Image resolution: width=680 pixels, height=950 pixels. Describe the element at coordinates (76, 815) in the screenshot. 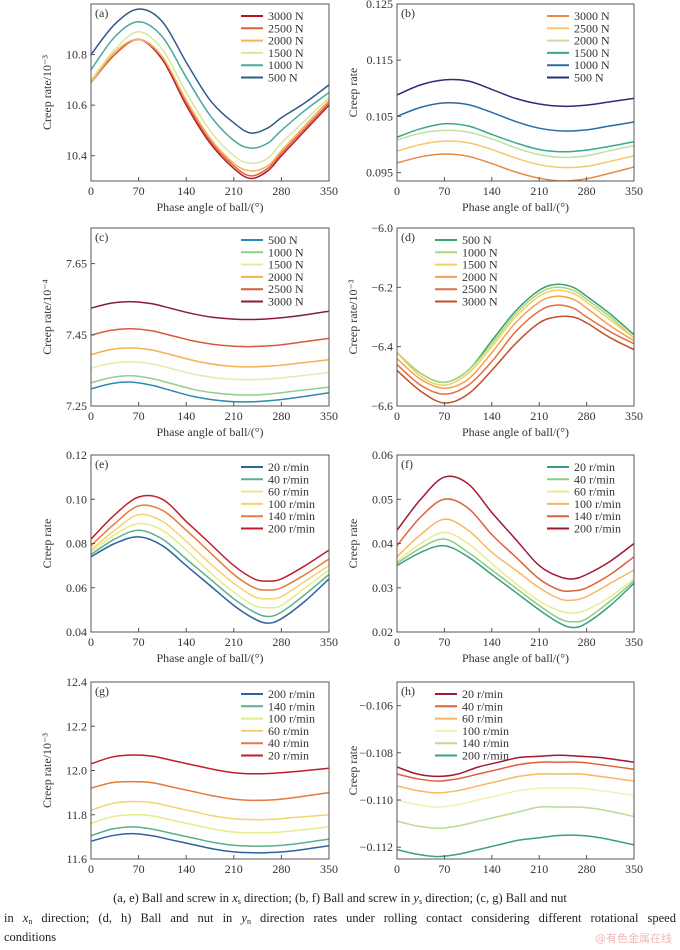

I see `y-tick-label: 11.8` at that location.